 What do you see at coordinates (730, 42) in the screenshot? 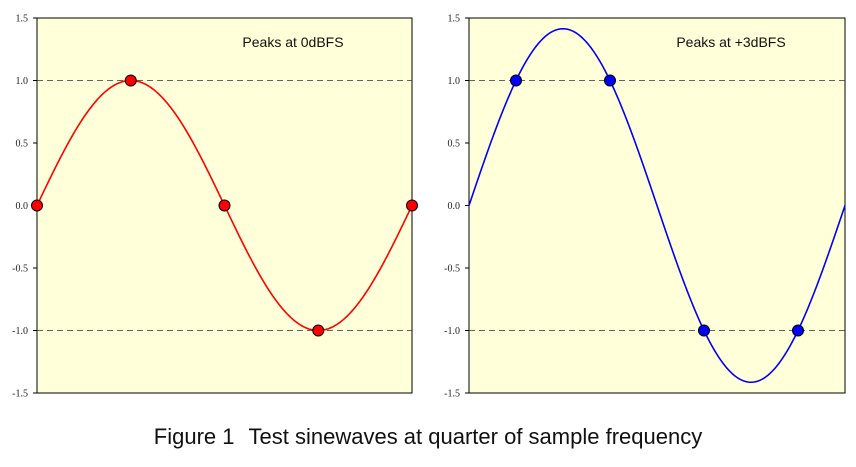
I see `peak-annotation: Peaks at +3dBFS` at bounding box center [730, 42].